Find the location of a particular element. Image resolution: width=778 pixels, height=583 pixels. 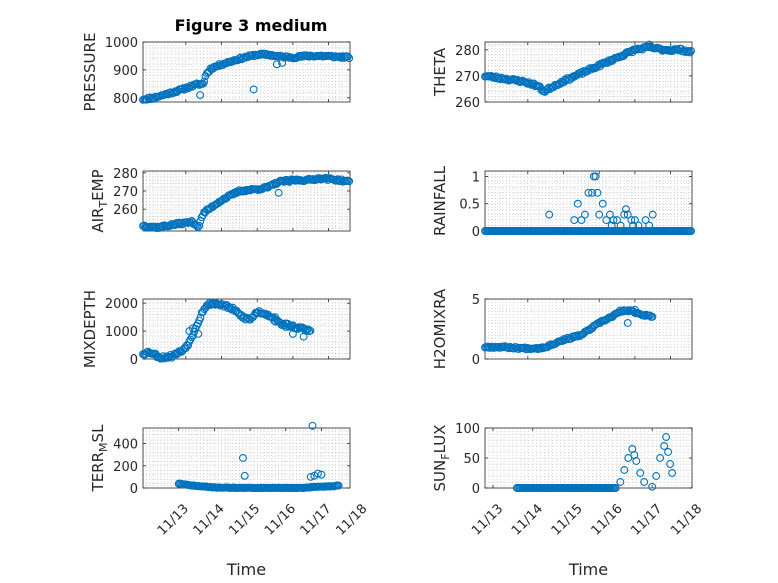

subplot-5: 0 1000 2000 MIXDEPTH is located at coordinates (216, 329).